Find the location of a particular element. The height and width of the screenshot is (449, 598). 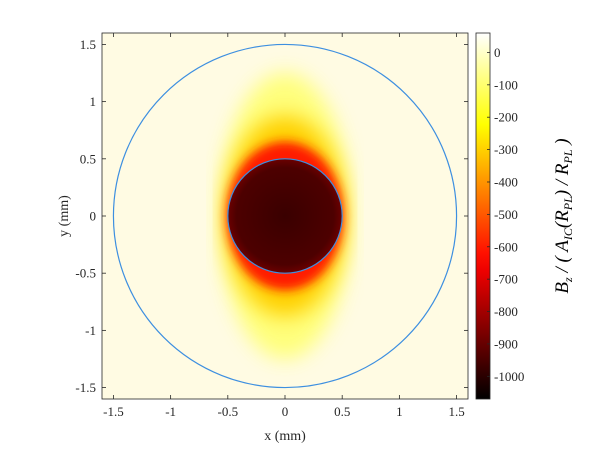

colorbar-tick-label: -100 is located at coordinates (506, 84).